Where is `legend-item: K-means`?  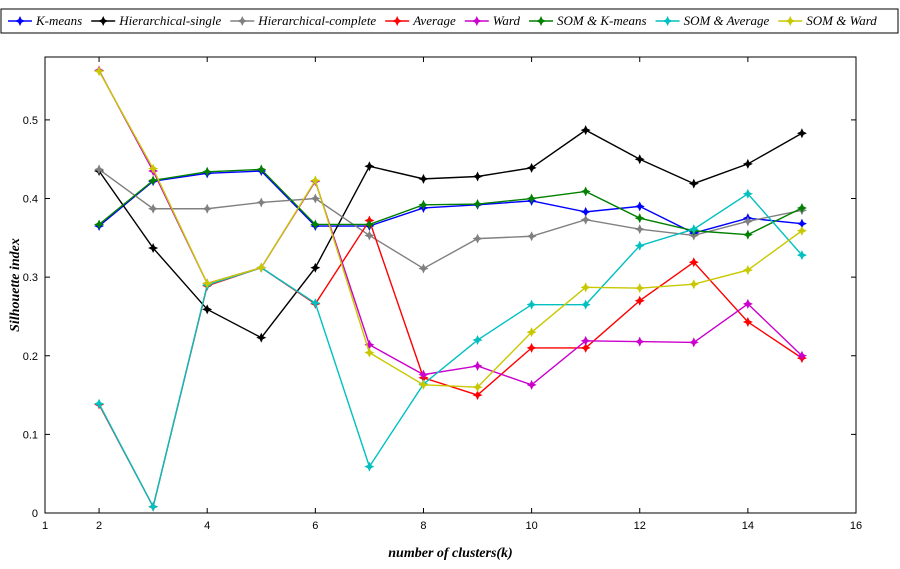 legend-item: K-means is located at coordinates (45, 20).